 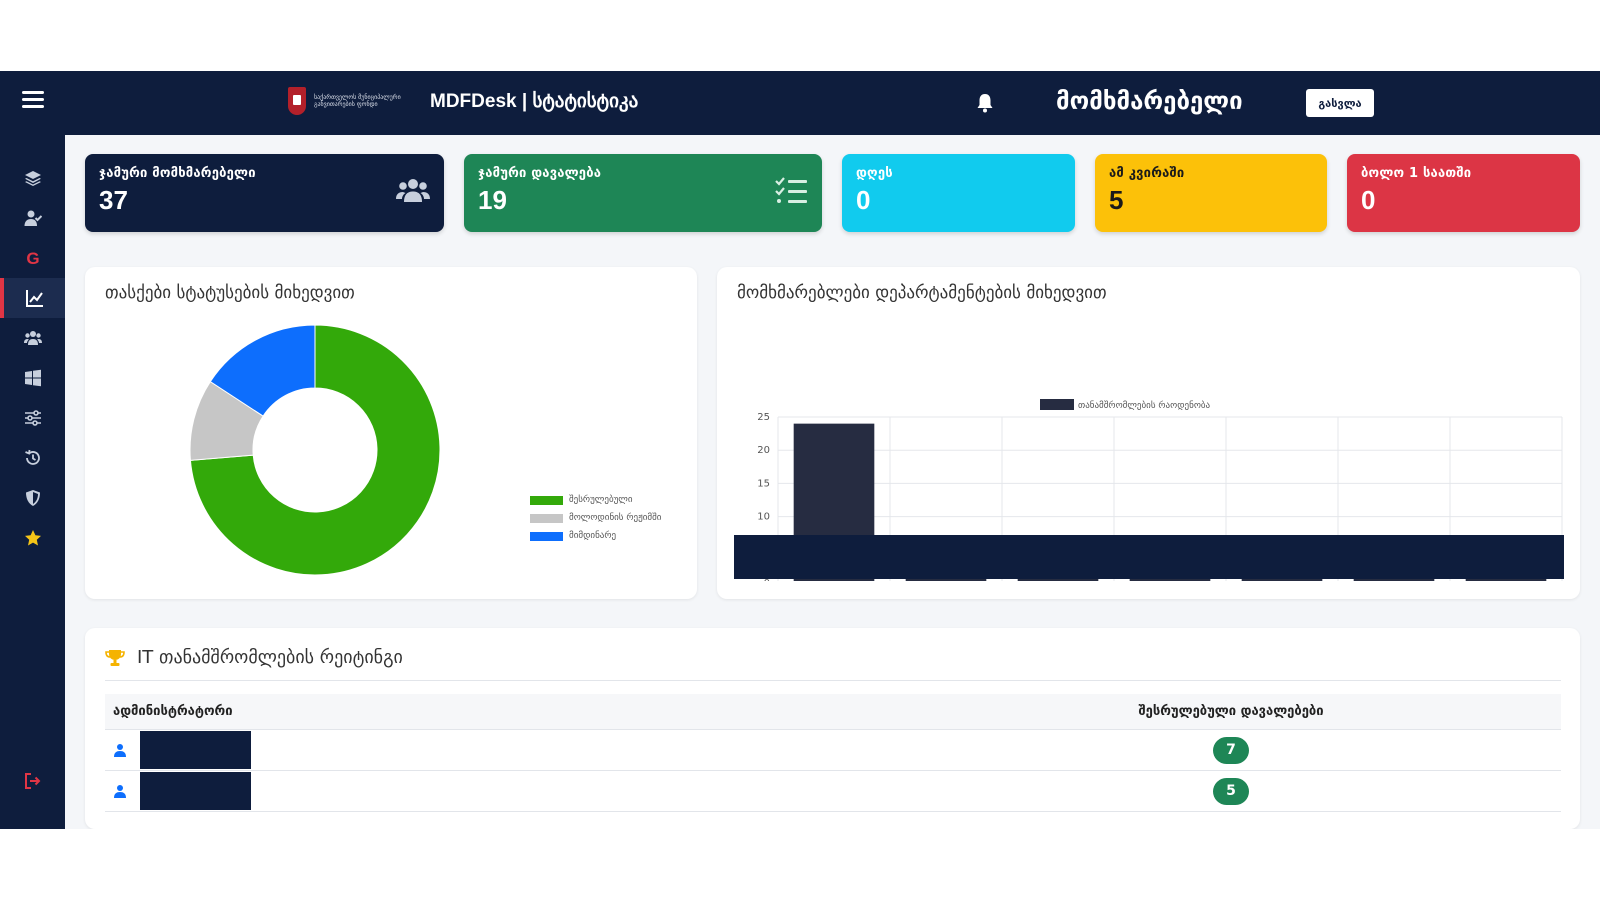 I want to click on count-badge: 5, so click(x=1231, y=791).